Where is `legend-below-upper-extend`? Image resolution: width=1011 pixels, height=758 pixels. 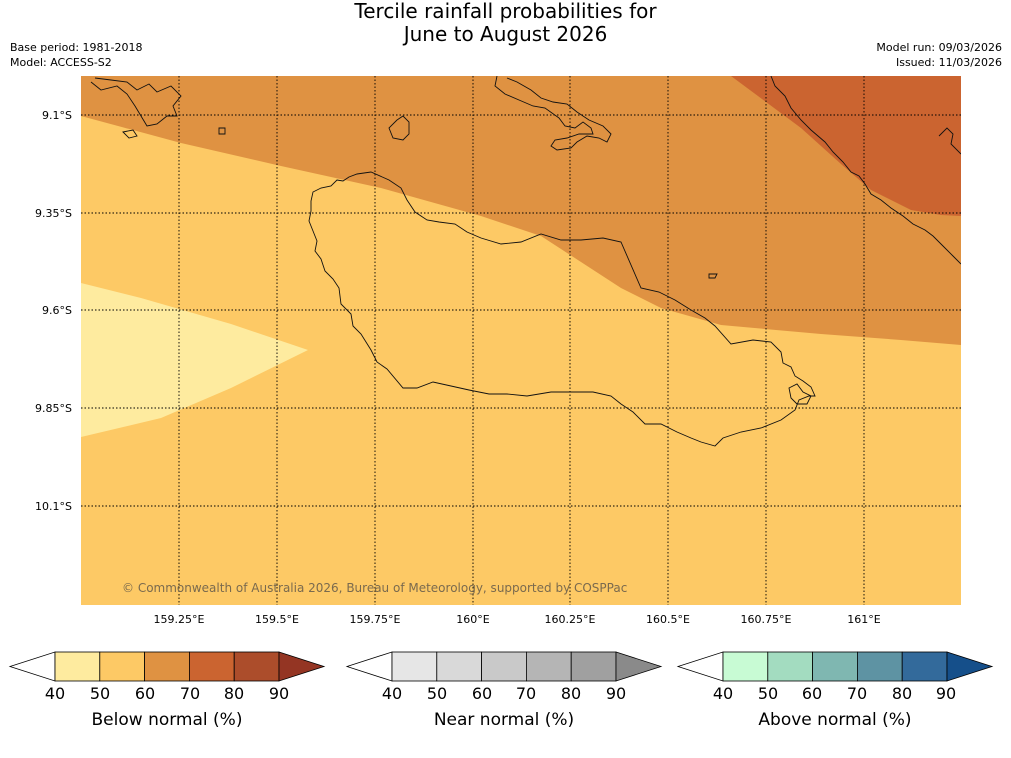 legend-below-upper-extend is located at coordinates (302, 666).